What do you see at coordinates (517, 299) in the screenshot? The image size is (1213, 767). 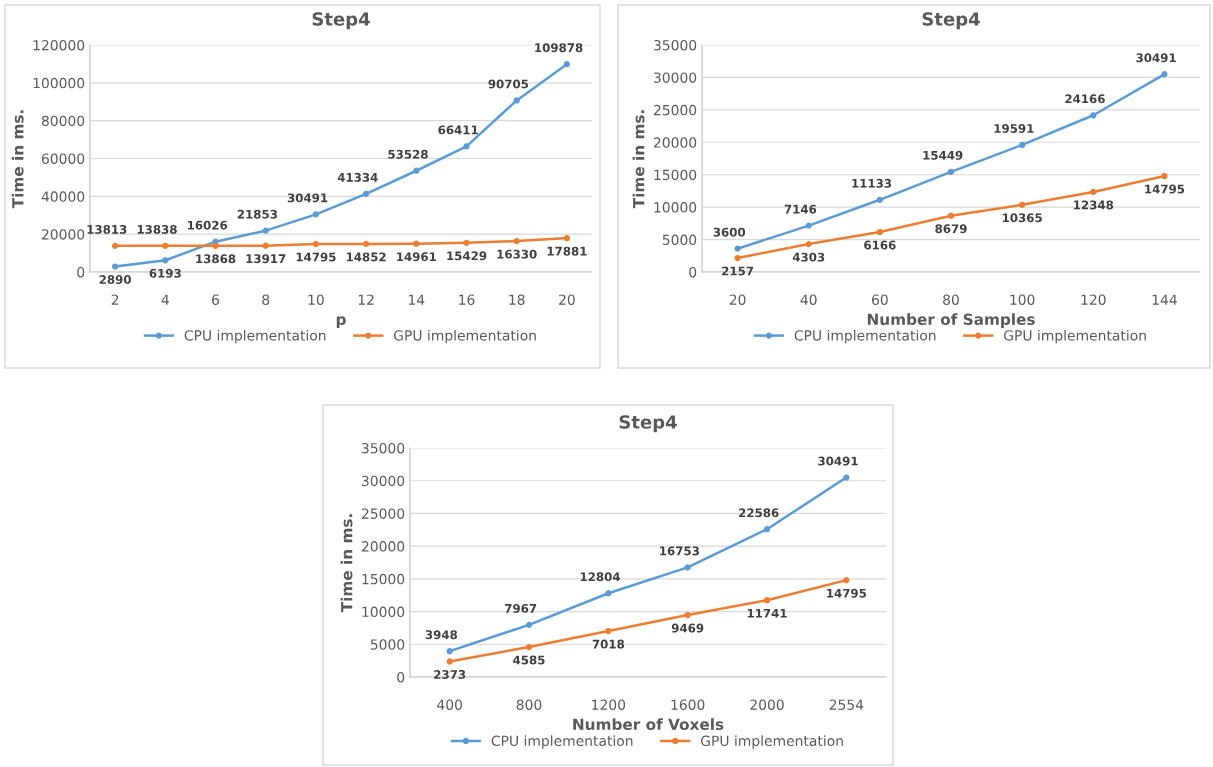 I see `x-tick-label: 18` at bounding box center [517, 299].